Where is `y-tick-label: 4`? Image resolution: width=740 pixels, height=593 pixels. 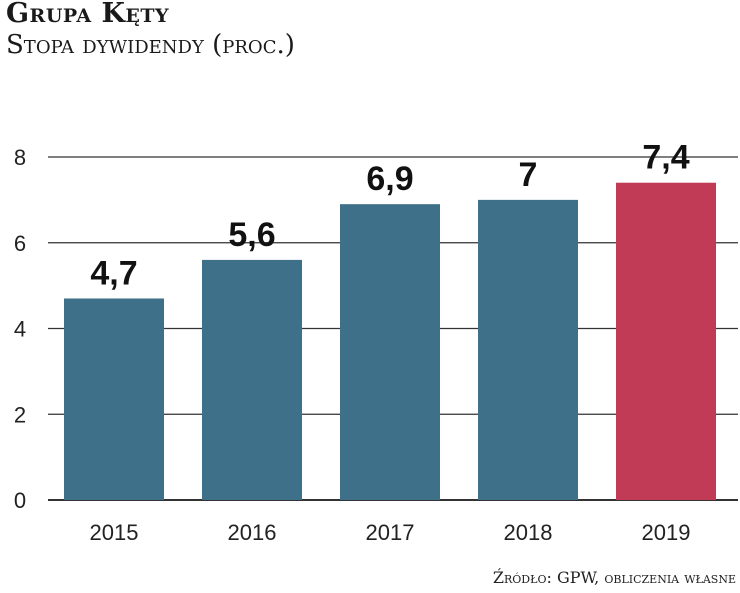
y-tick-label: 4 is located at coordinates (20, 329).